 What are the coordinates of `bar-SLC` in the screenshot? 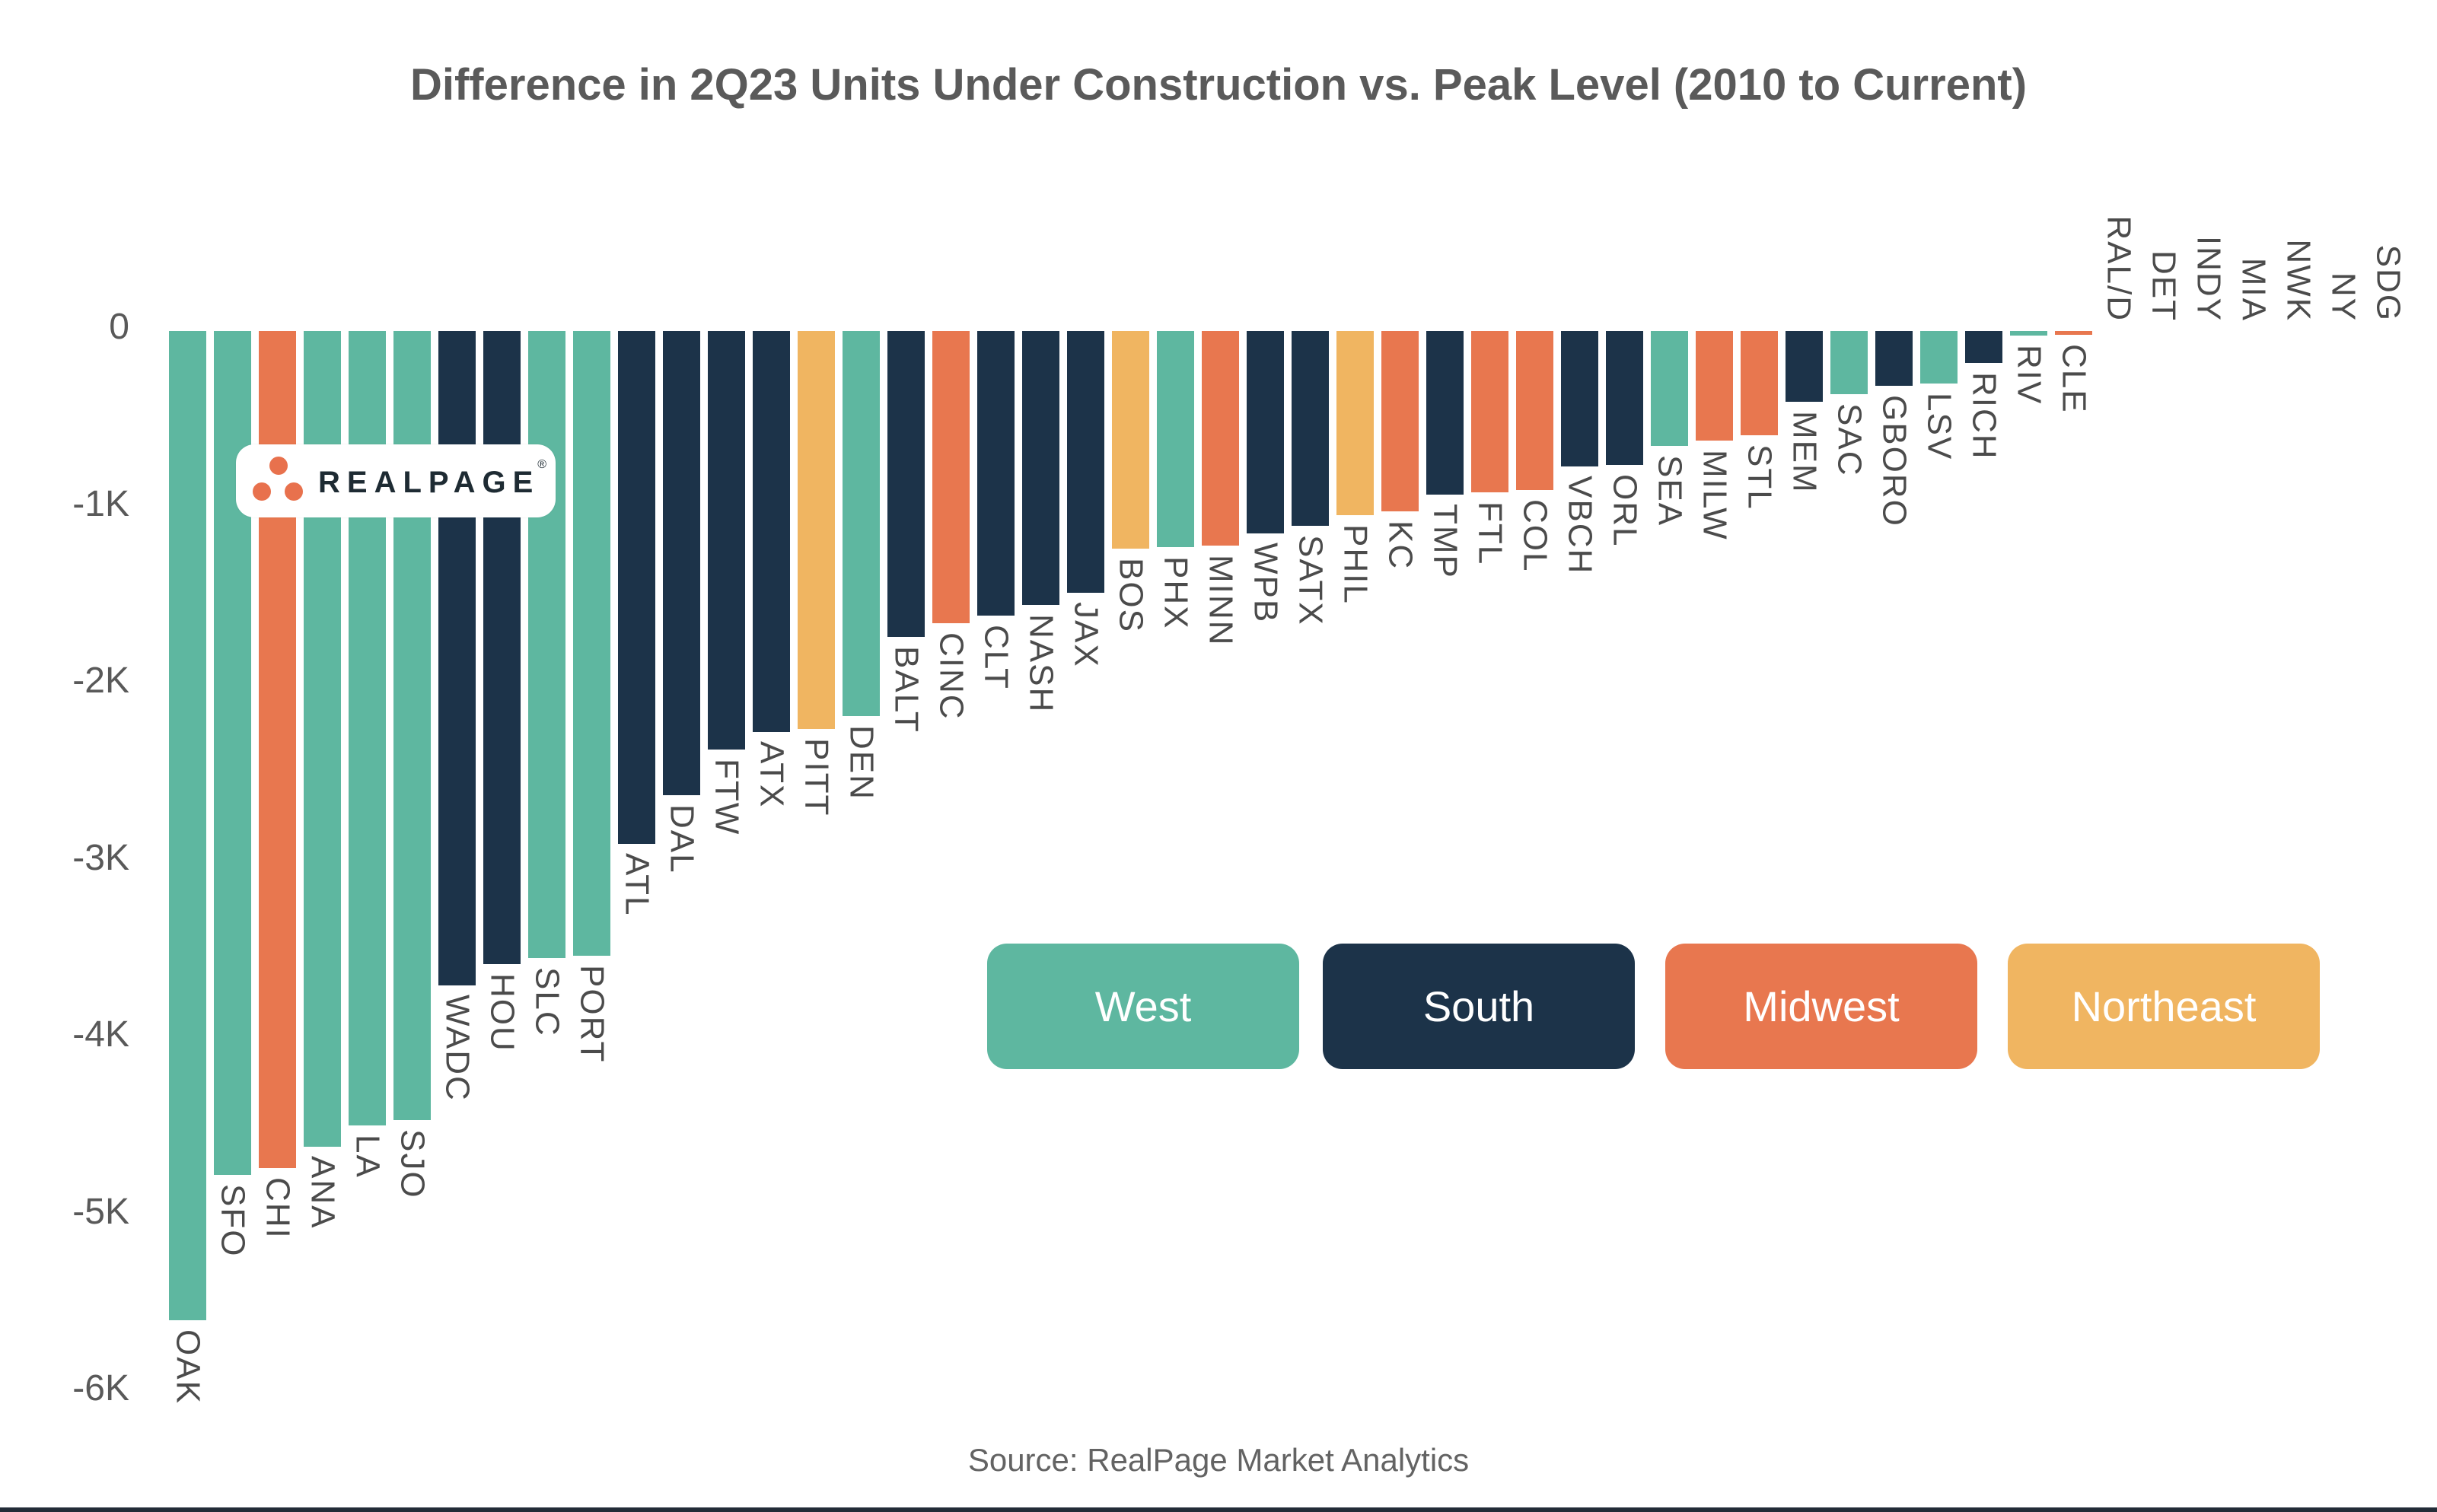 It's located at (546, 644).